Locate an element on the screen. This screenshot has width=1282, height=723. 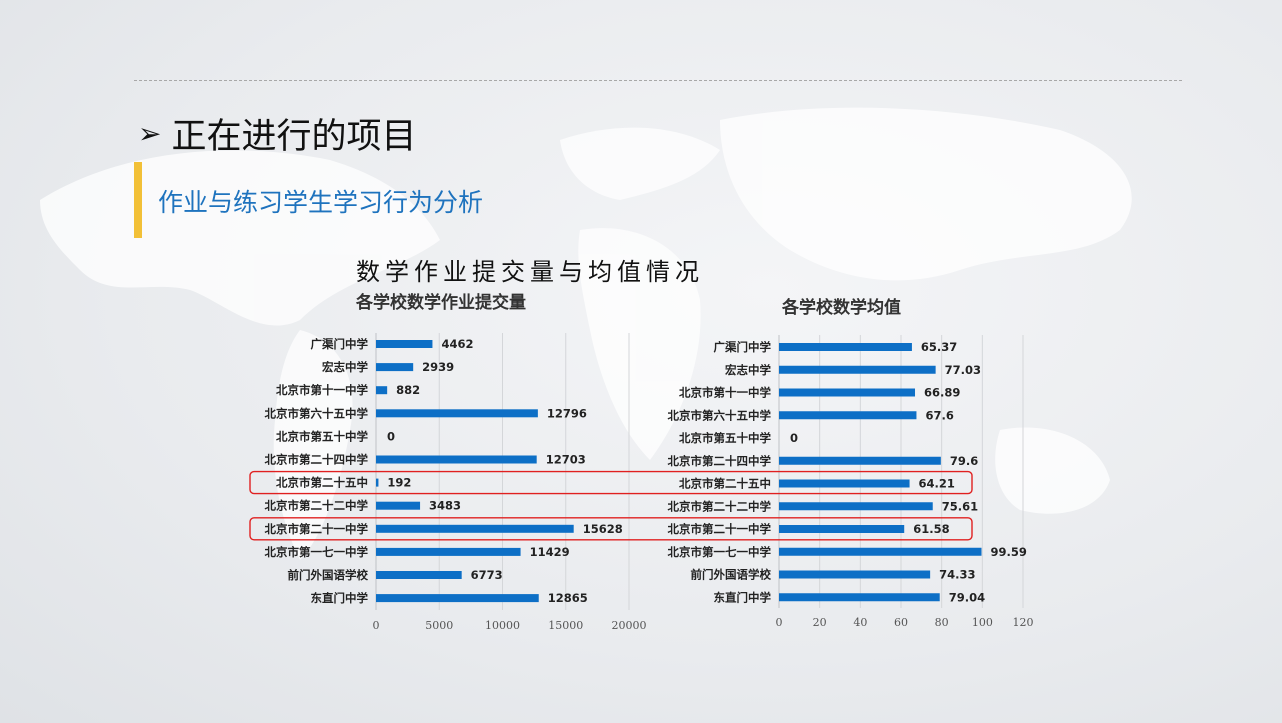
category-label-1-4: 北京市第五十中学 is located at coordinates (725, 438).